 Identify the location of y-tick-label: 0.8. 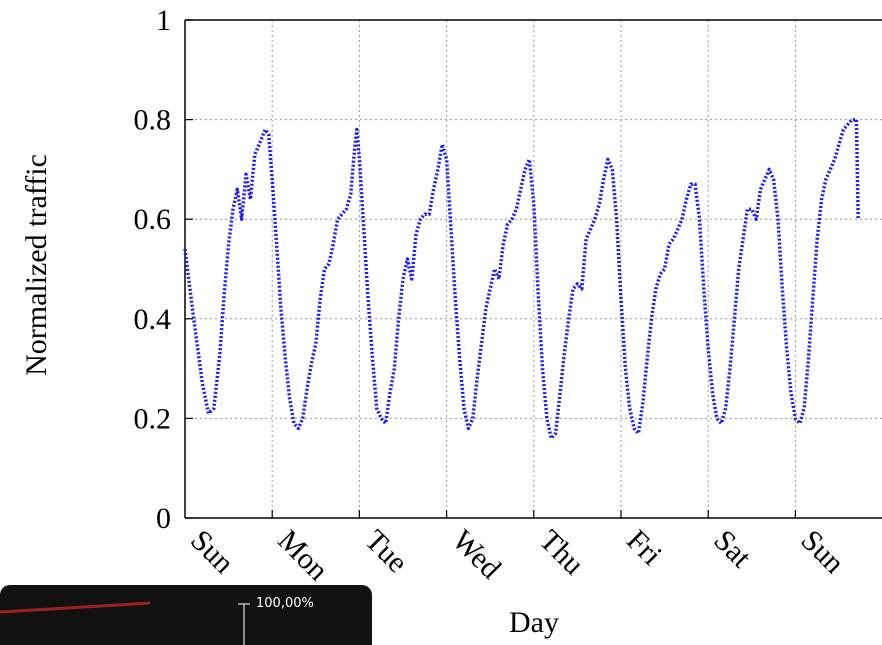
(153, 120).